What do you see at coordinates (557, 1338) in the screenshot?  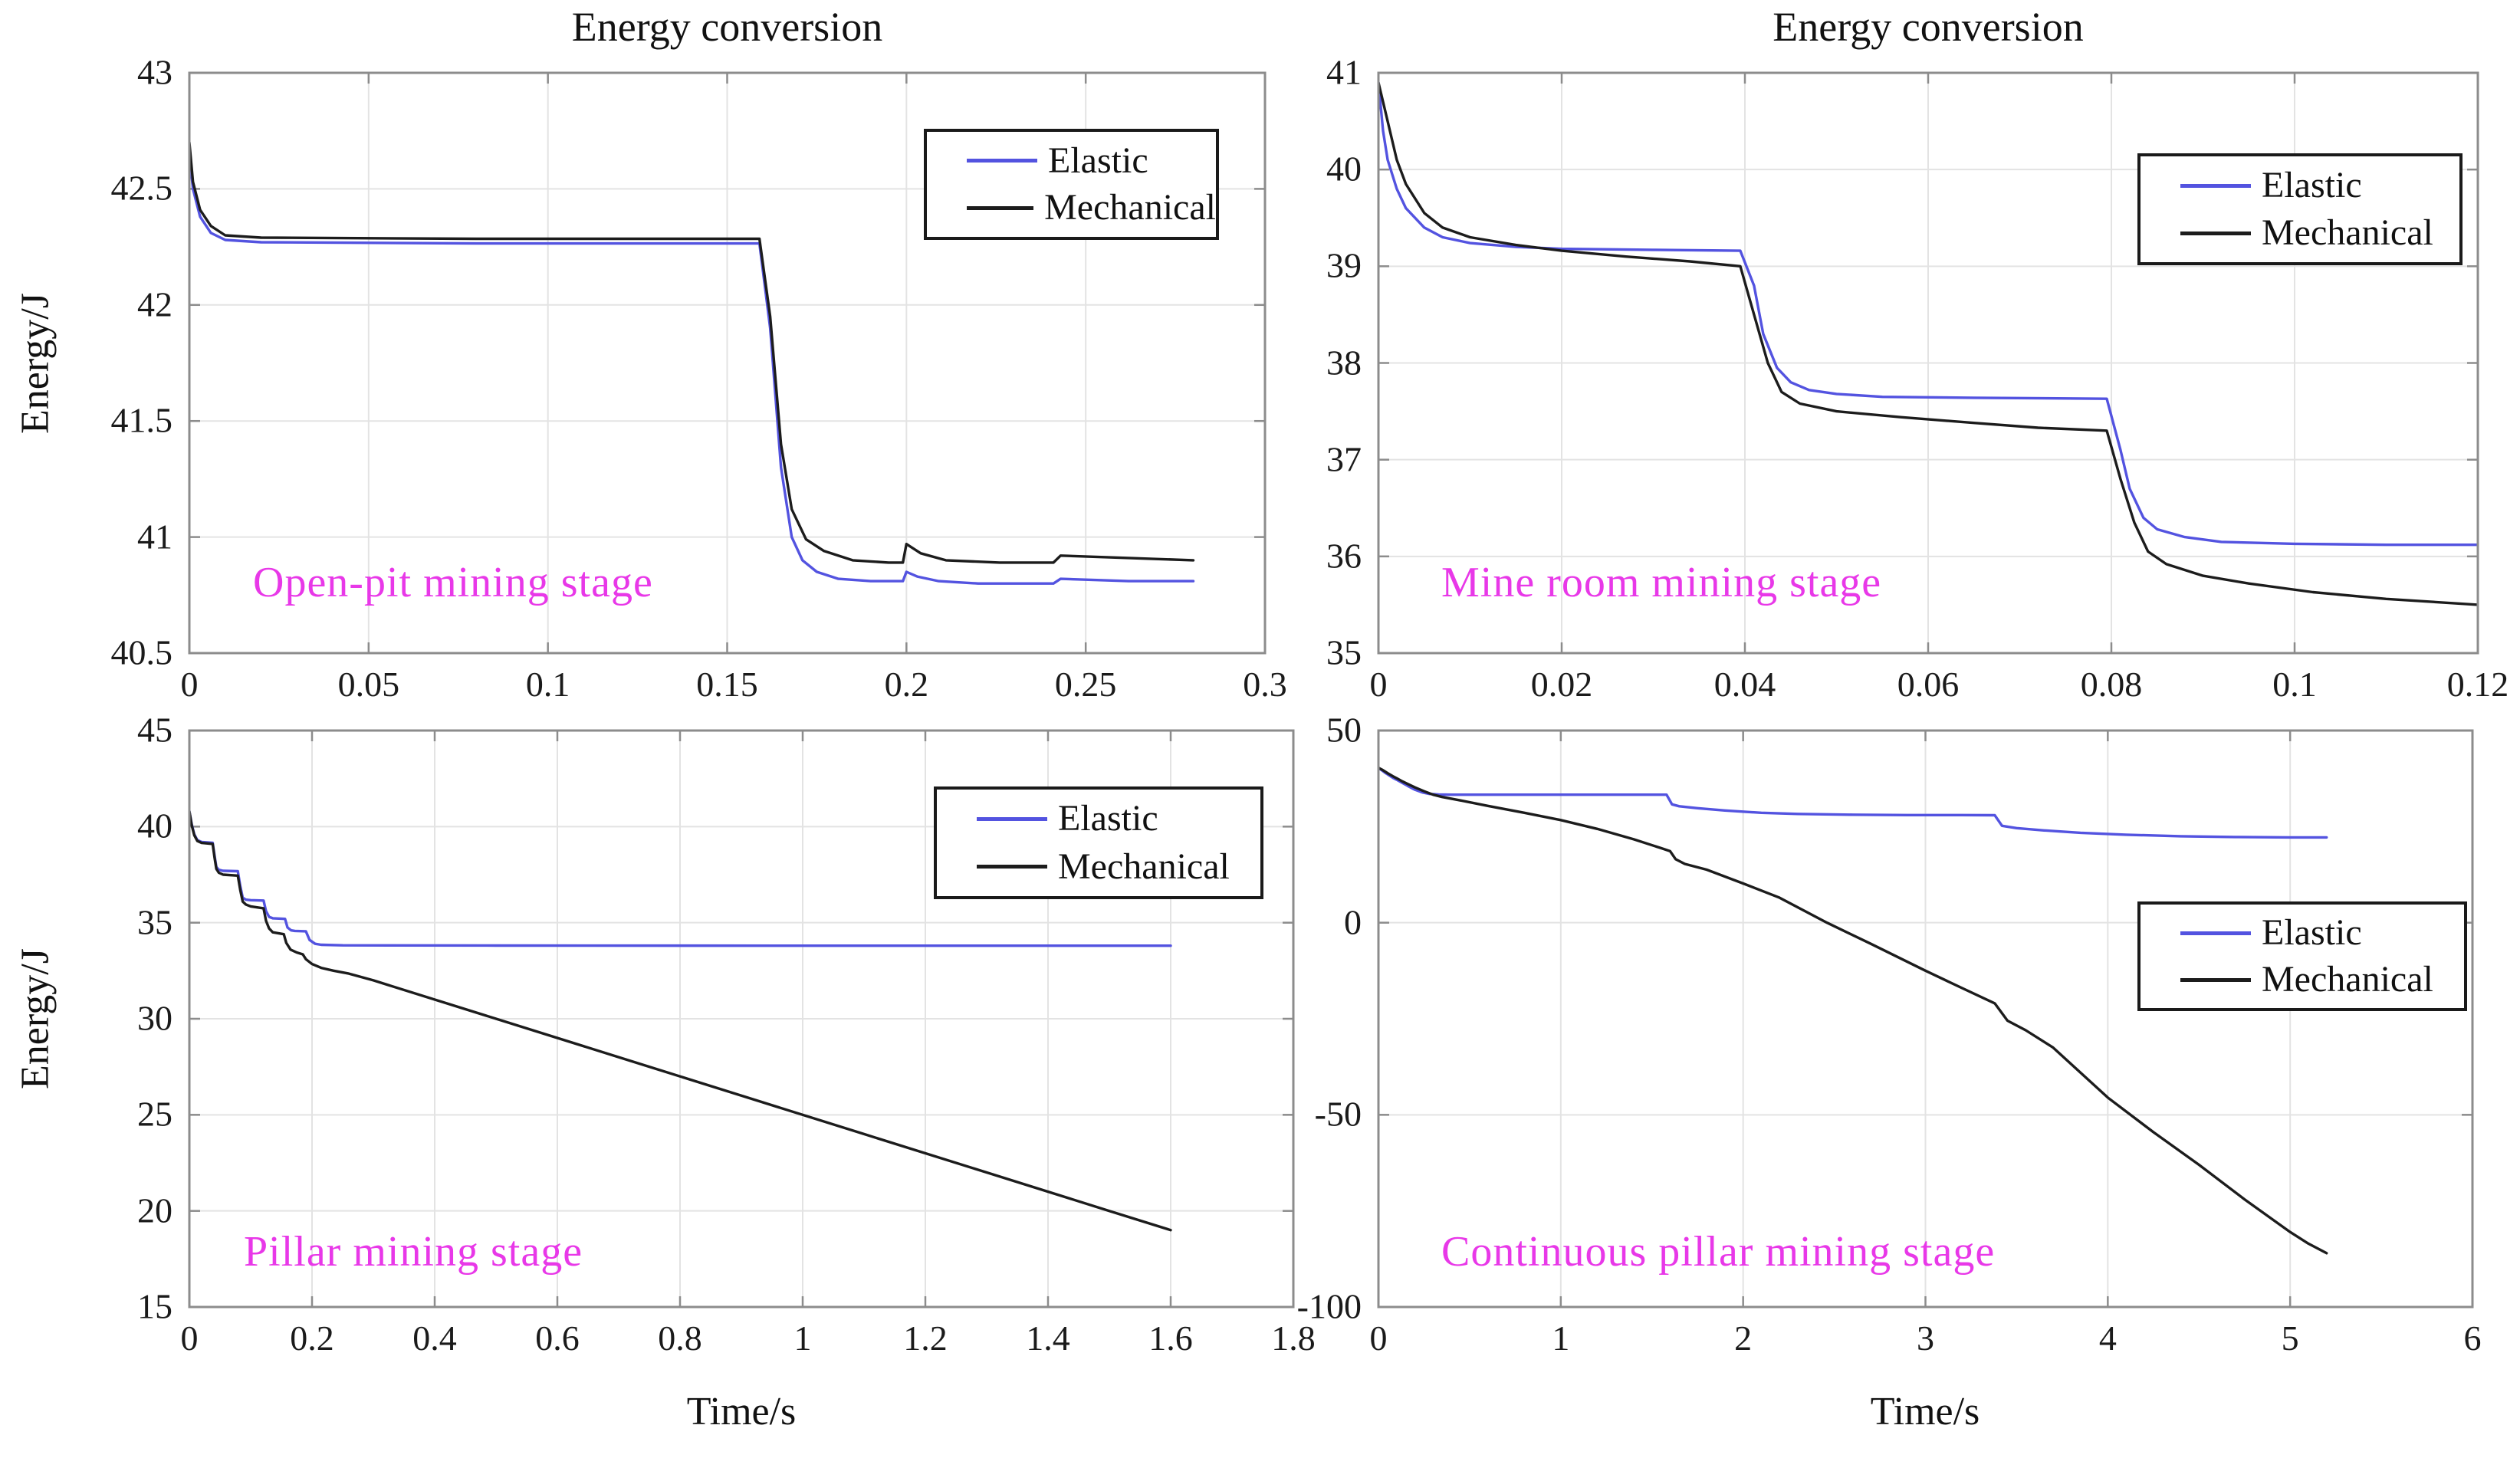 I see `x-tick-label: 0.6` at bounding box center [557, 1338].